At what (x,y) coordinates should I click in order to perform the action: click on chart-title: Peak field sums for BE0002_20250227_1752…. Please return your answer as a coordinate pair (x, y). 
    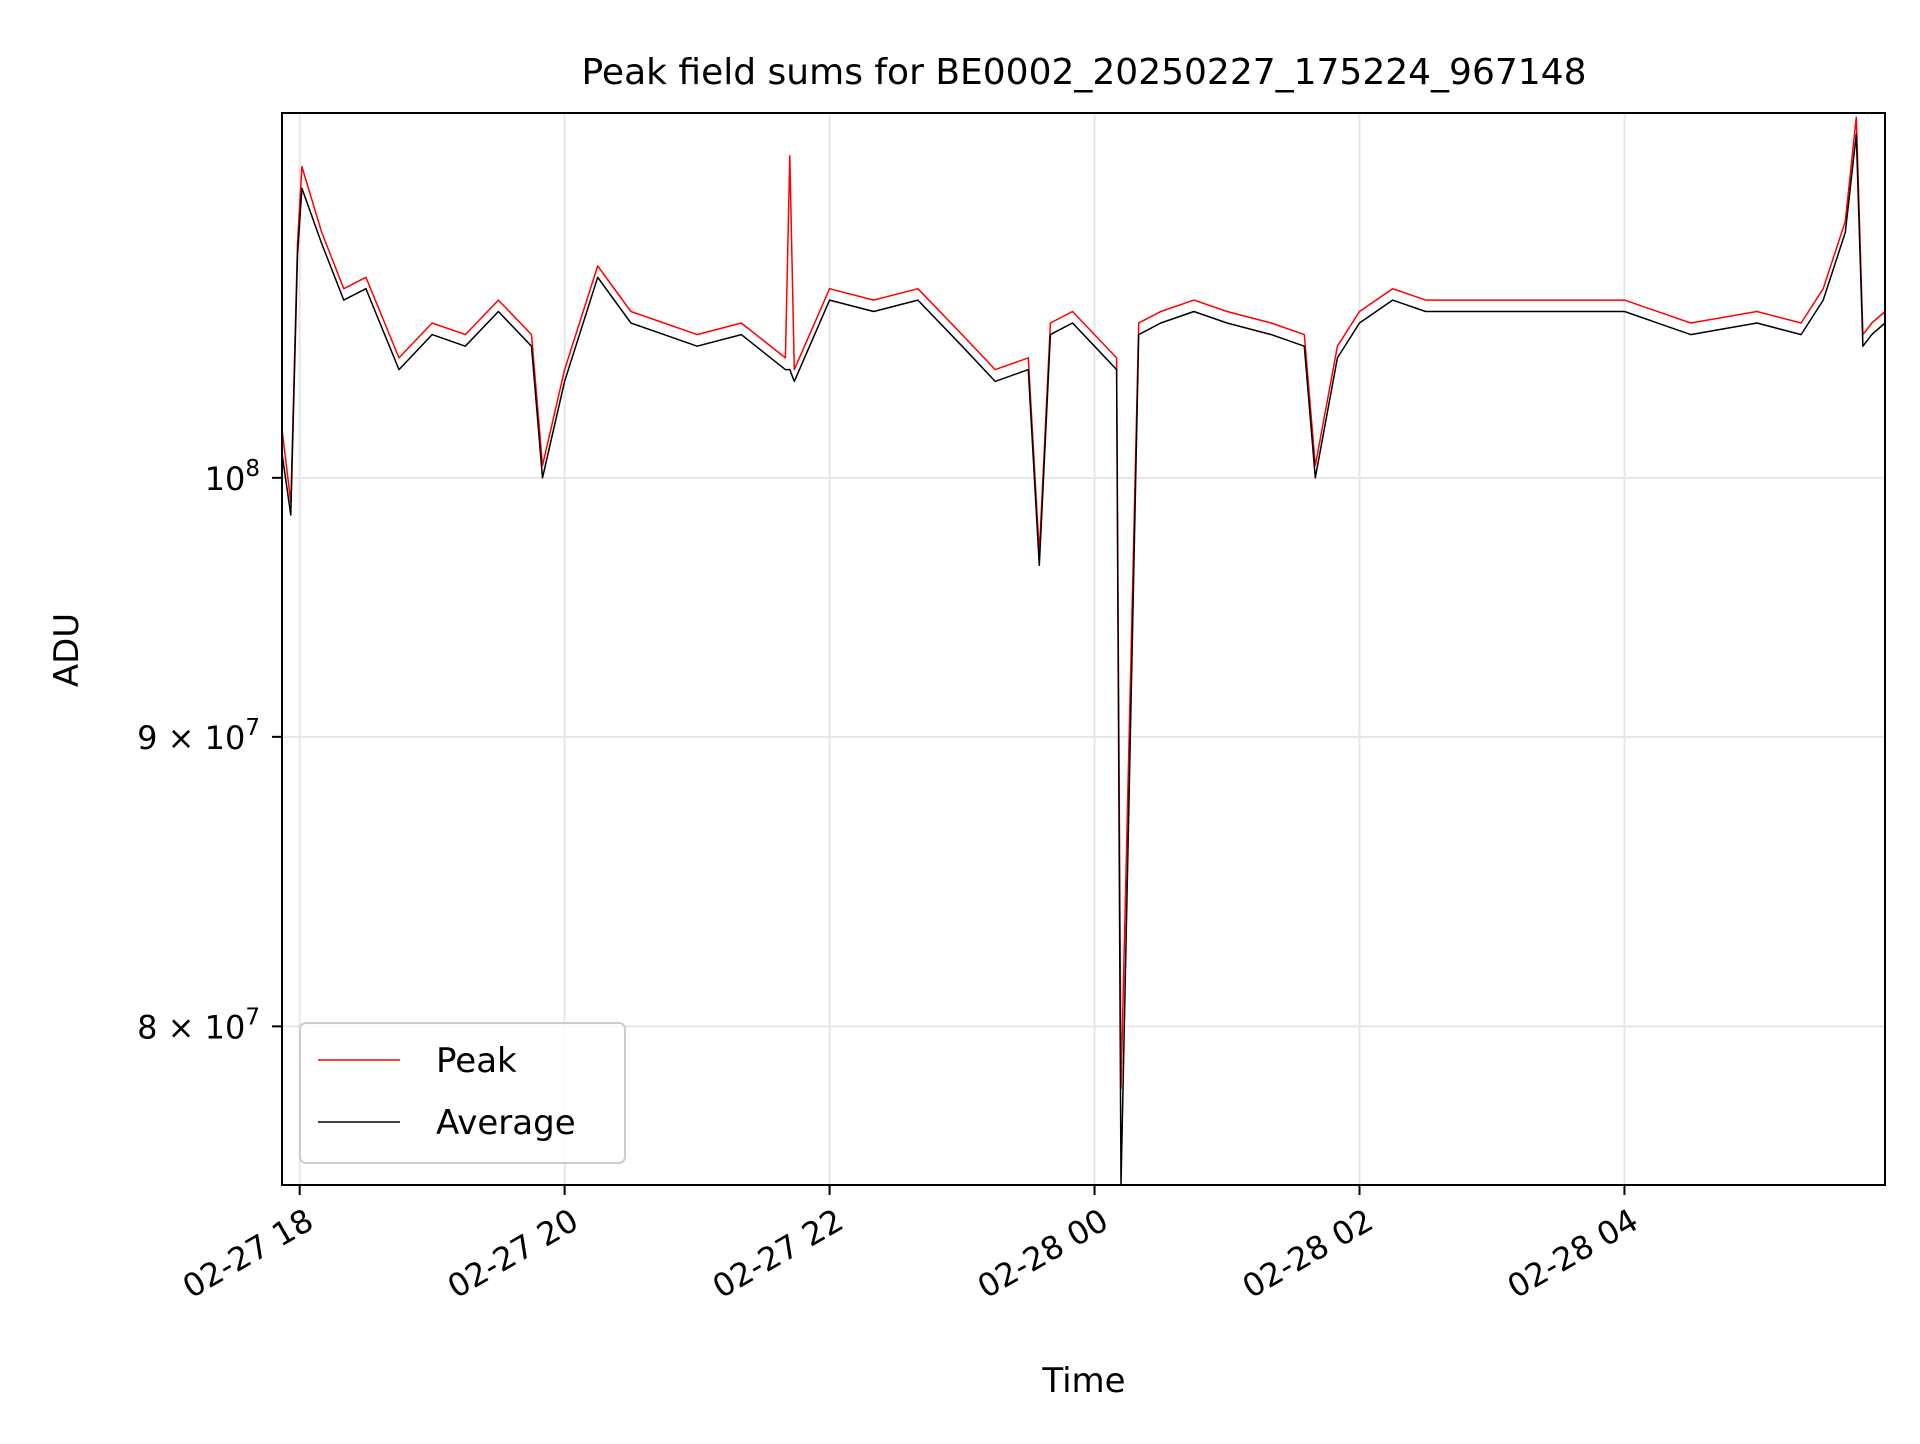
    Looking at the image, I should click on (1084, 72).